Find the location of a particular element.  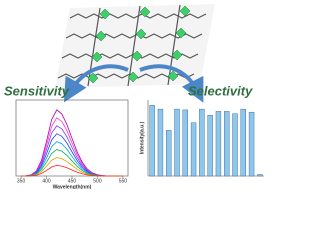

x-tick-label: 500 is located at coordinates (97, 181).